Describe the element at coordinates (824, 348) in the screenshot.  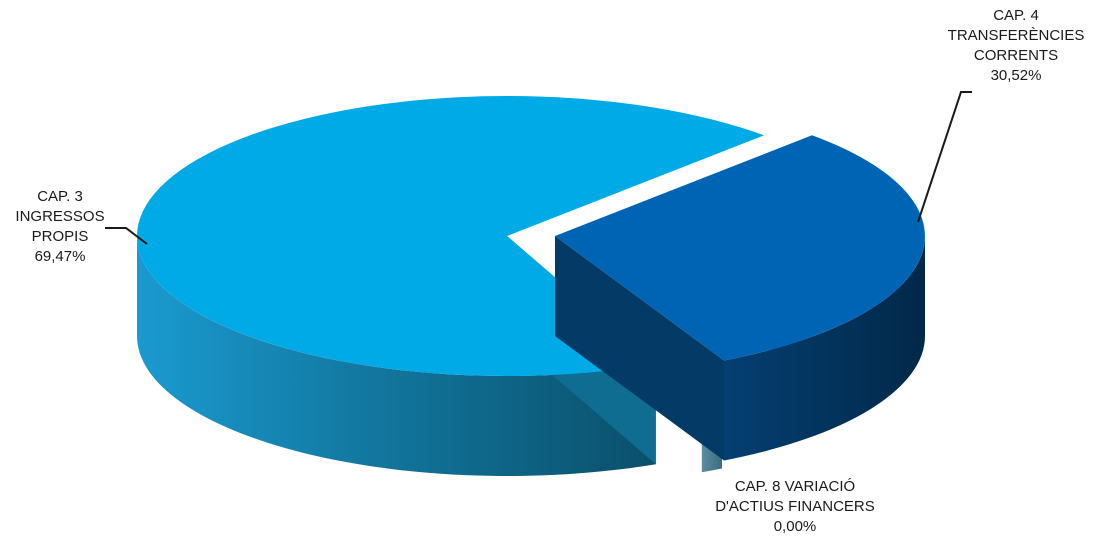
I see `slice-side-transferencies-corrents` at that location.